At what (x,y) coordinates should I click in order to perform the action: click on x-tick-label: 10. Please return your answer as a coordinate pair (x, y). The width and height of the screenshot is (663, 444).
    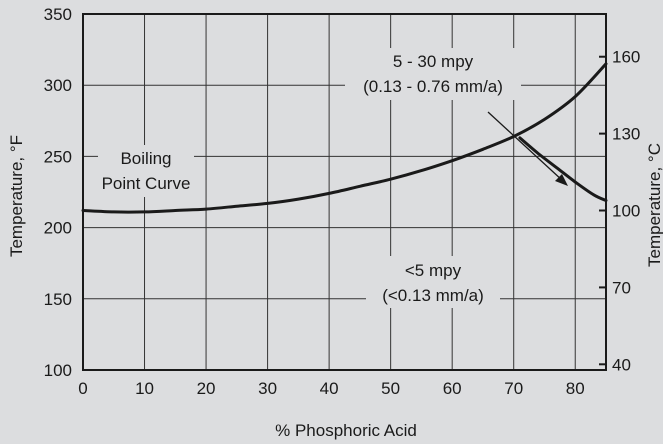
    Looking at the image, I should click on (144, 388).